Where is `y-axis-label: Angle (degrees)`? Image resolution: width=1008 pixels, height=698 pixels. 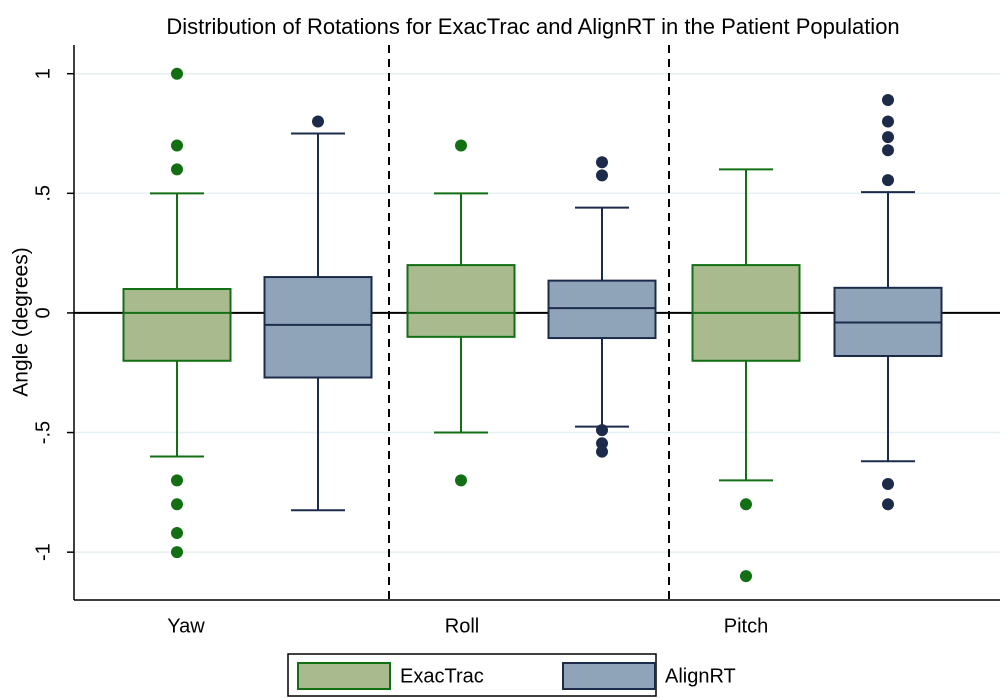
y-axis-label: Angle (degrees) is located at coordinates (21, 321).